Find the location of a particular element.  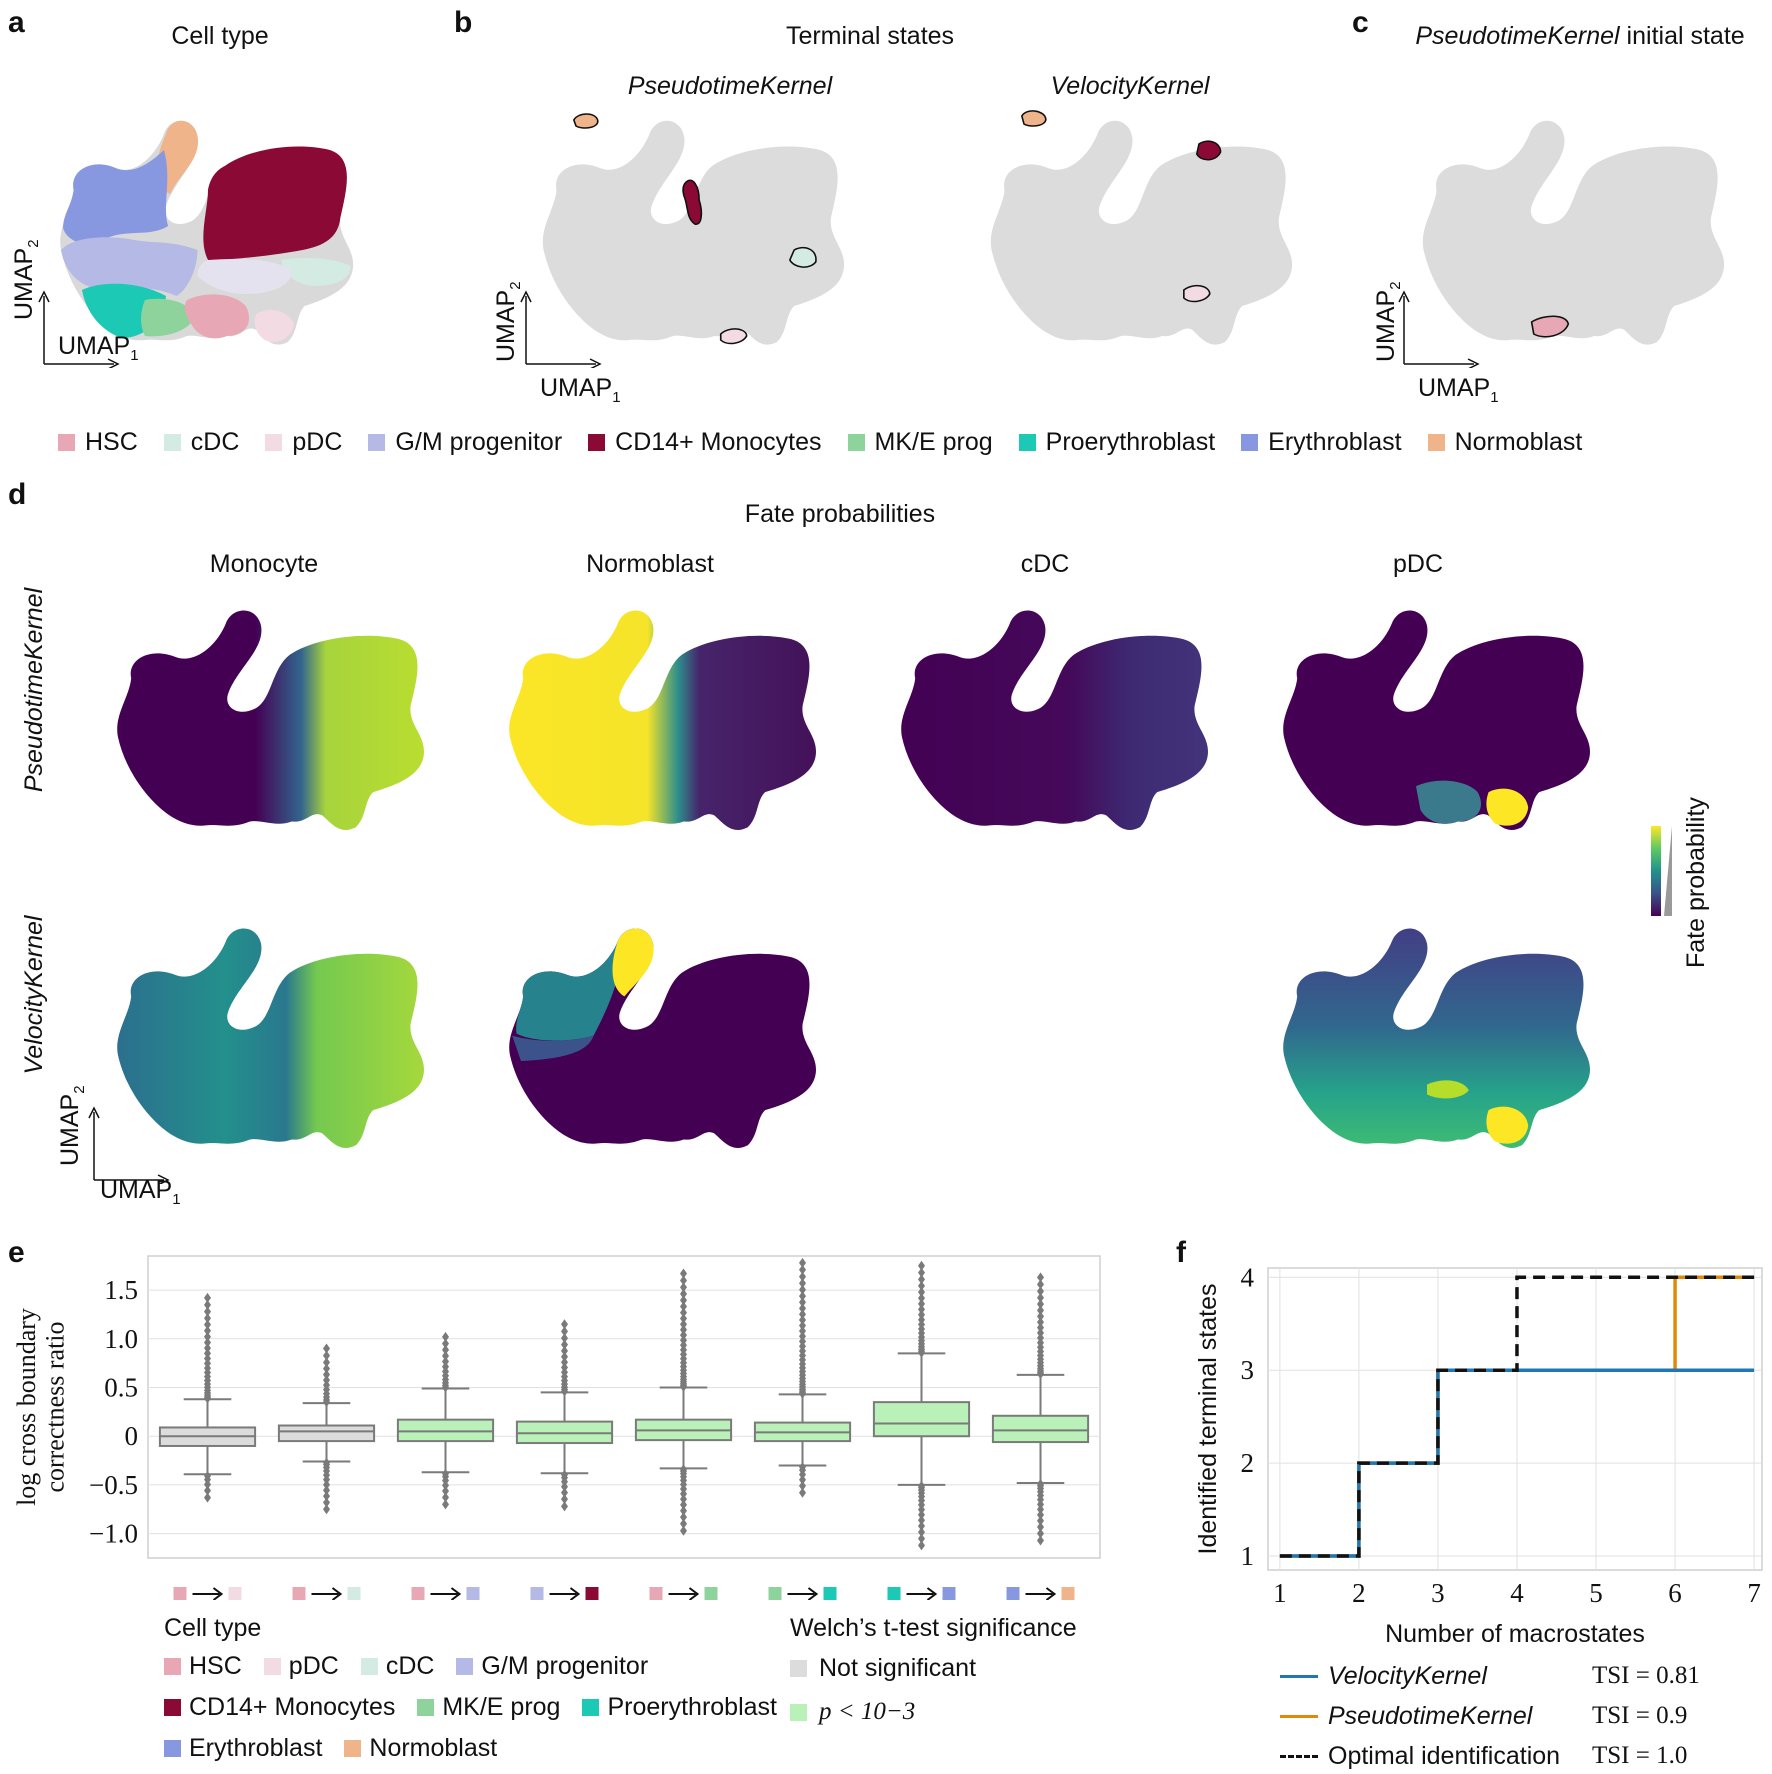

legend-item-g-m-progenitor: G/M progenitor is located at coordinates (465, 442).